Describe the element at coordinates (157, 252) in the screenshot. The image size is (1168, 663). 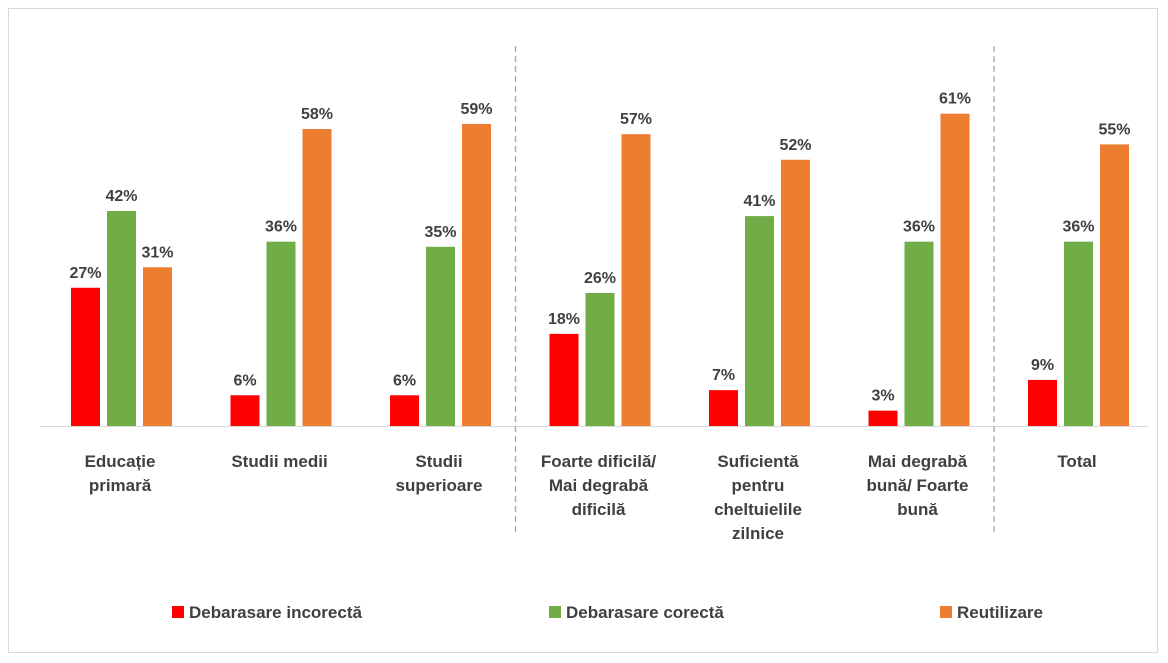
I see `data-label-3-1: 31%` at that location.